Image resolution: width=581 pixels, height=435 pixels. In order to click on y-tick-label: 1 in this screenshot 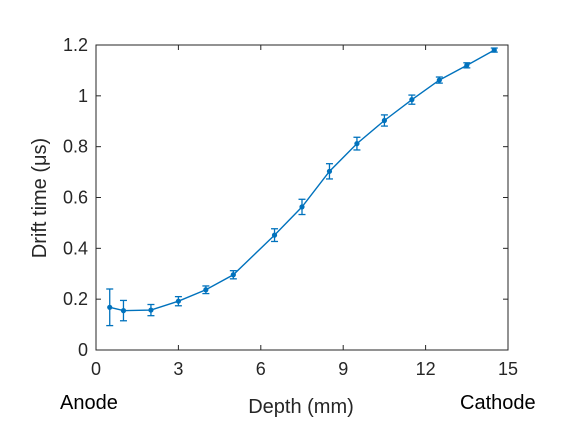, I will do `click(83, 96)`.